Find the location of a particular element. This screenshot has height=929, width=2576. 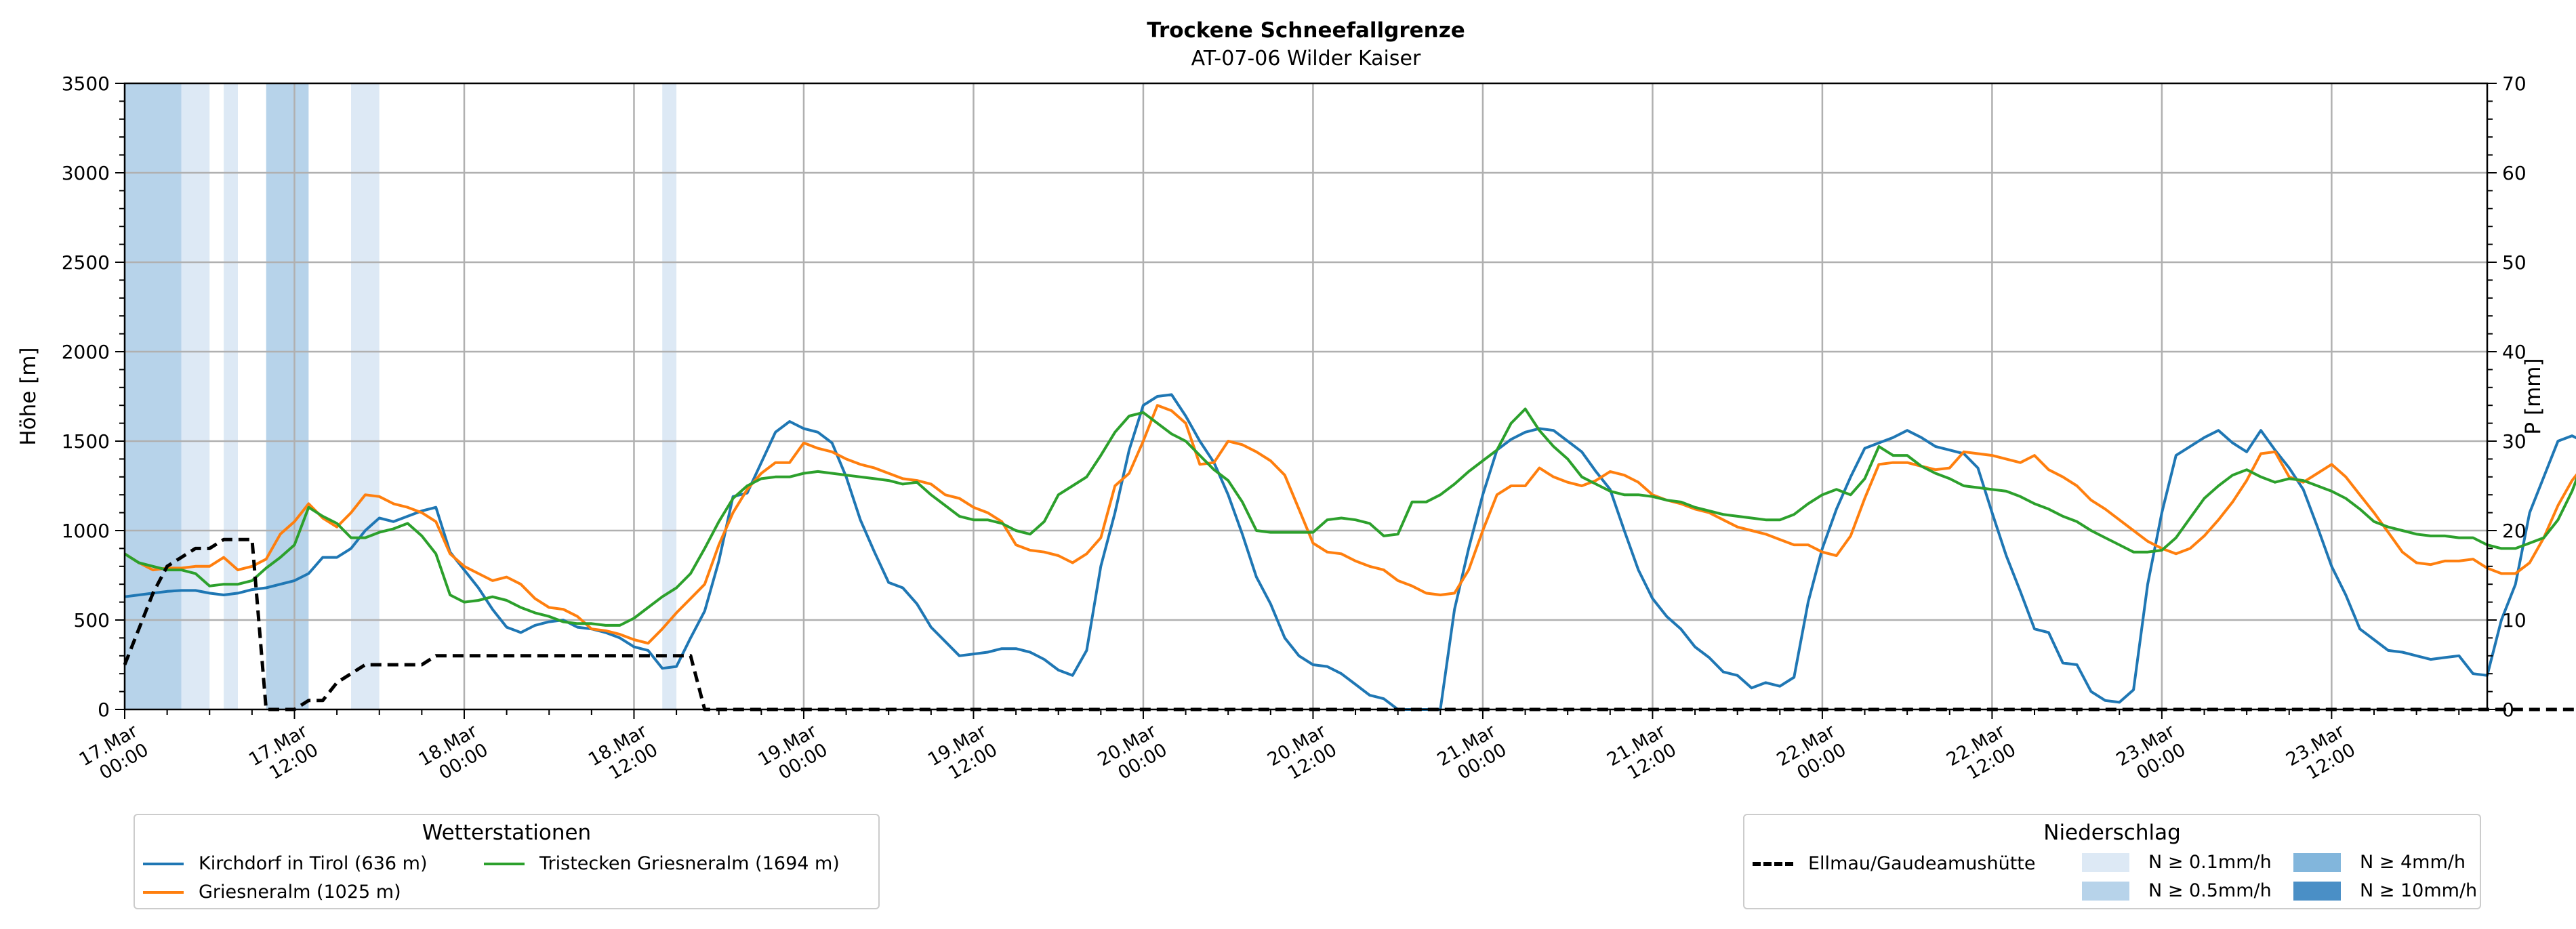

legend-entry-precip-0: N ≥ 0.1mm/h is located at coordinates (2177, 862).